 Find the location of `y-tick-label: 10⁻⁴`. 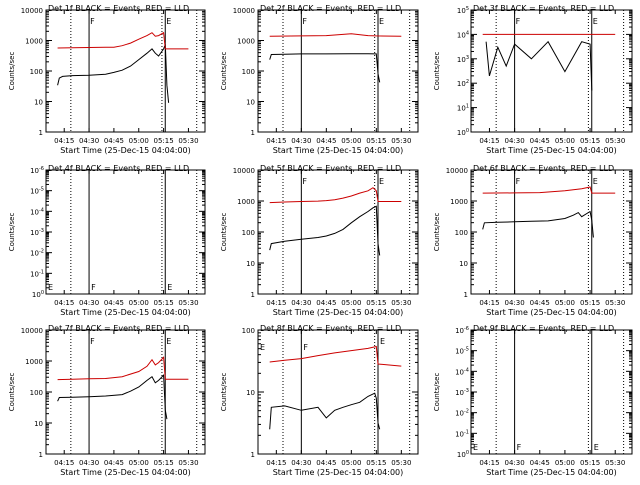

y-tick-label: 10⁻⁴ is located at coordinates (462, 371).